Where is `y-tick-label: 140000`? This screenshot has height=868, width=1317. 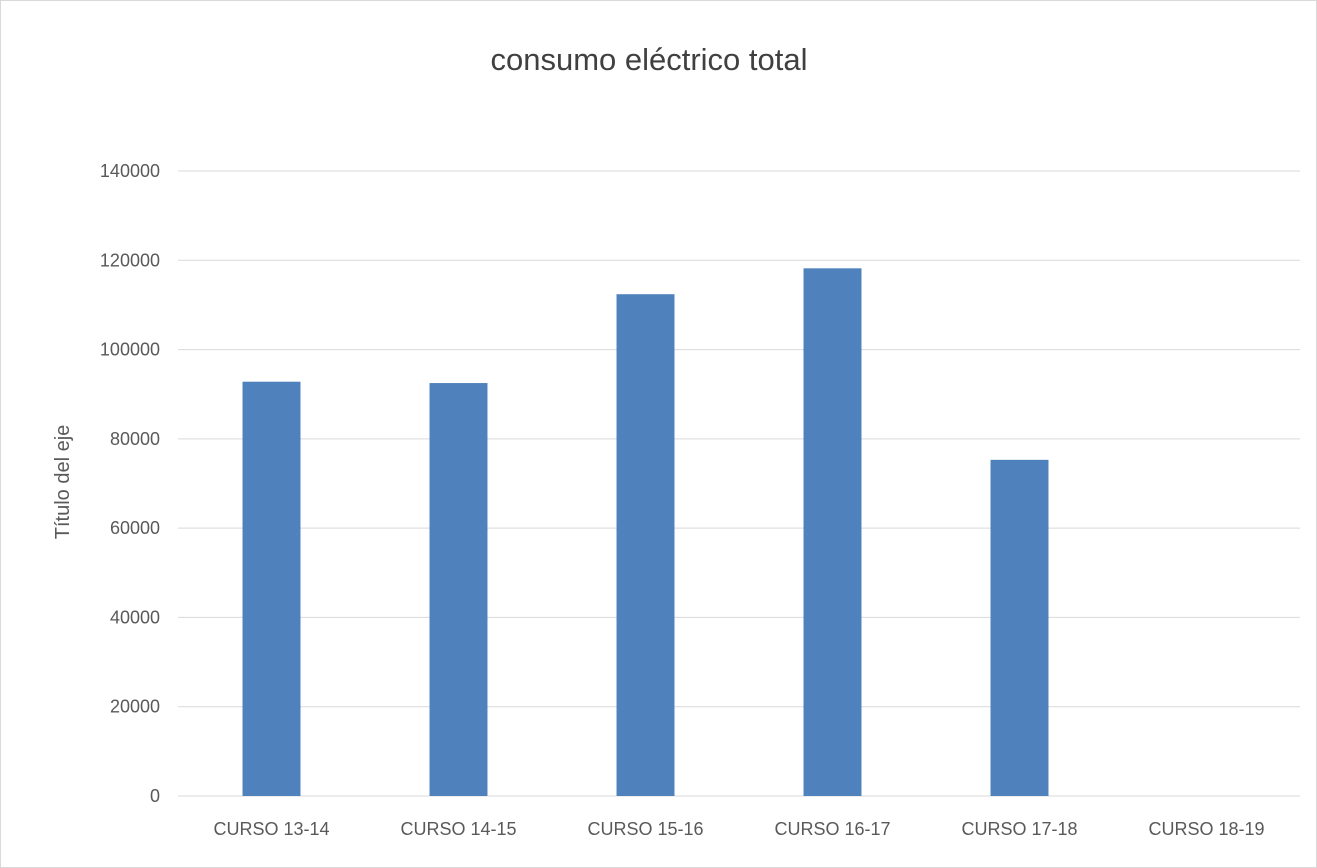 y-tick-label: 140000 is located at coordinates (130, 171).